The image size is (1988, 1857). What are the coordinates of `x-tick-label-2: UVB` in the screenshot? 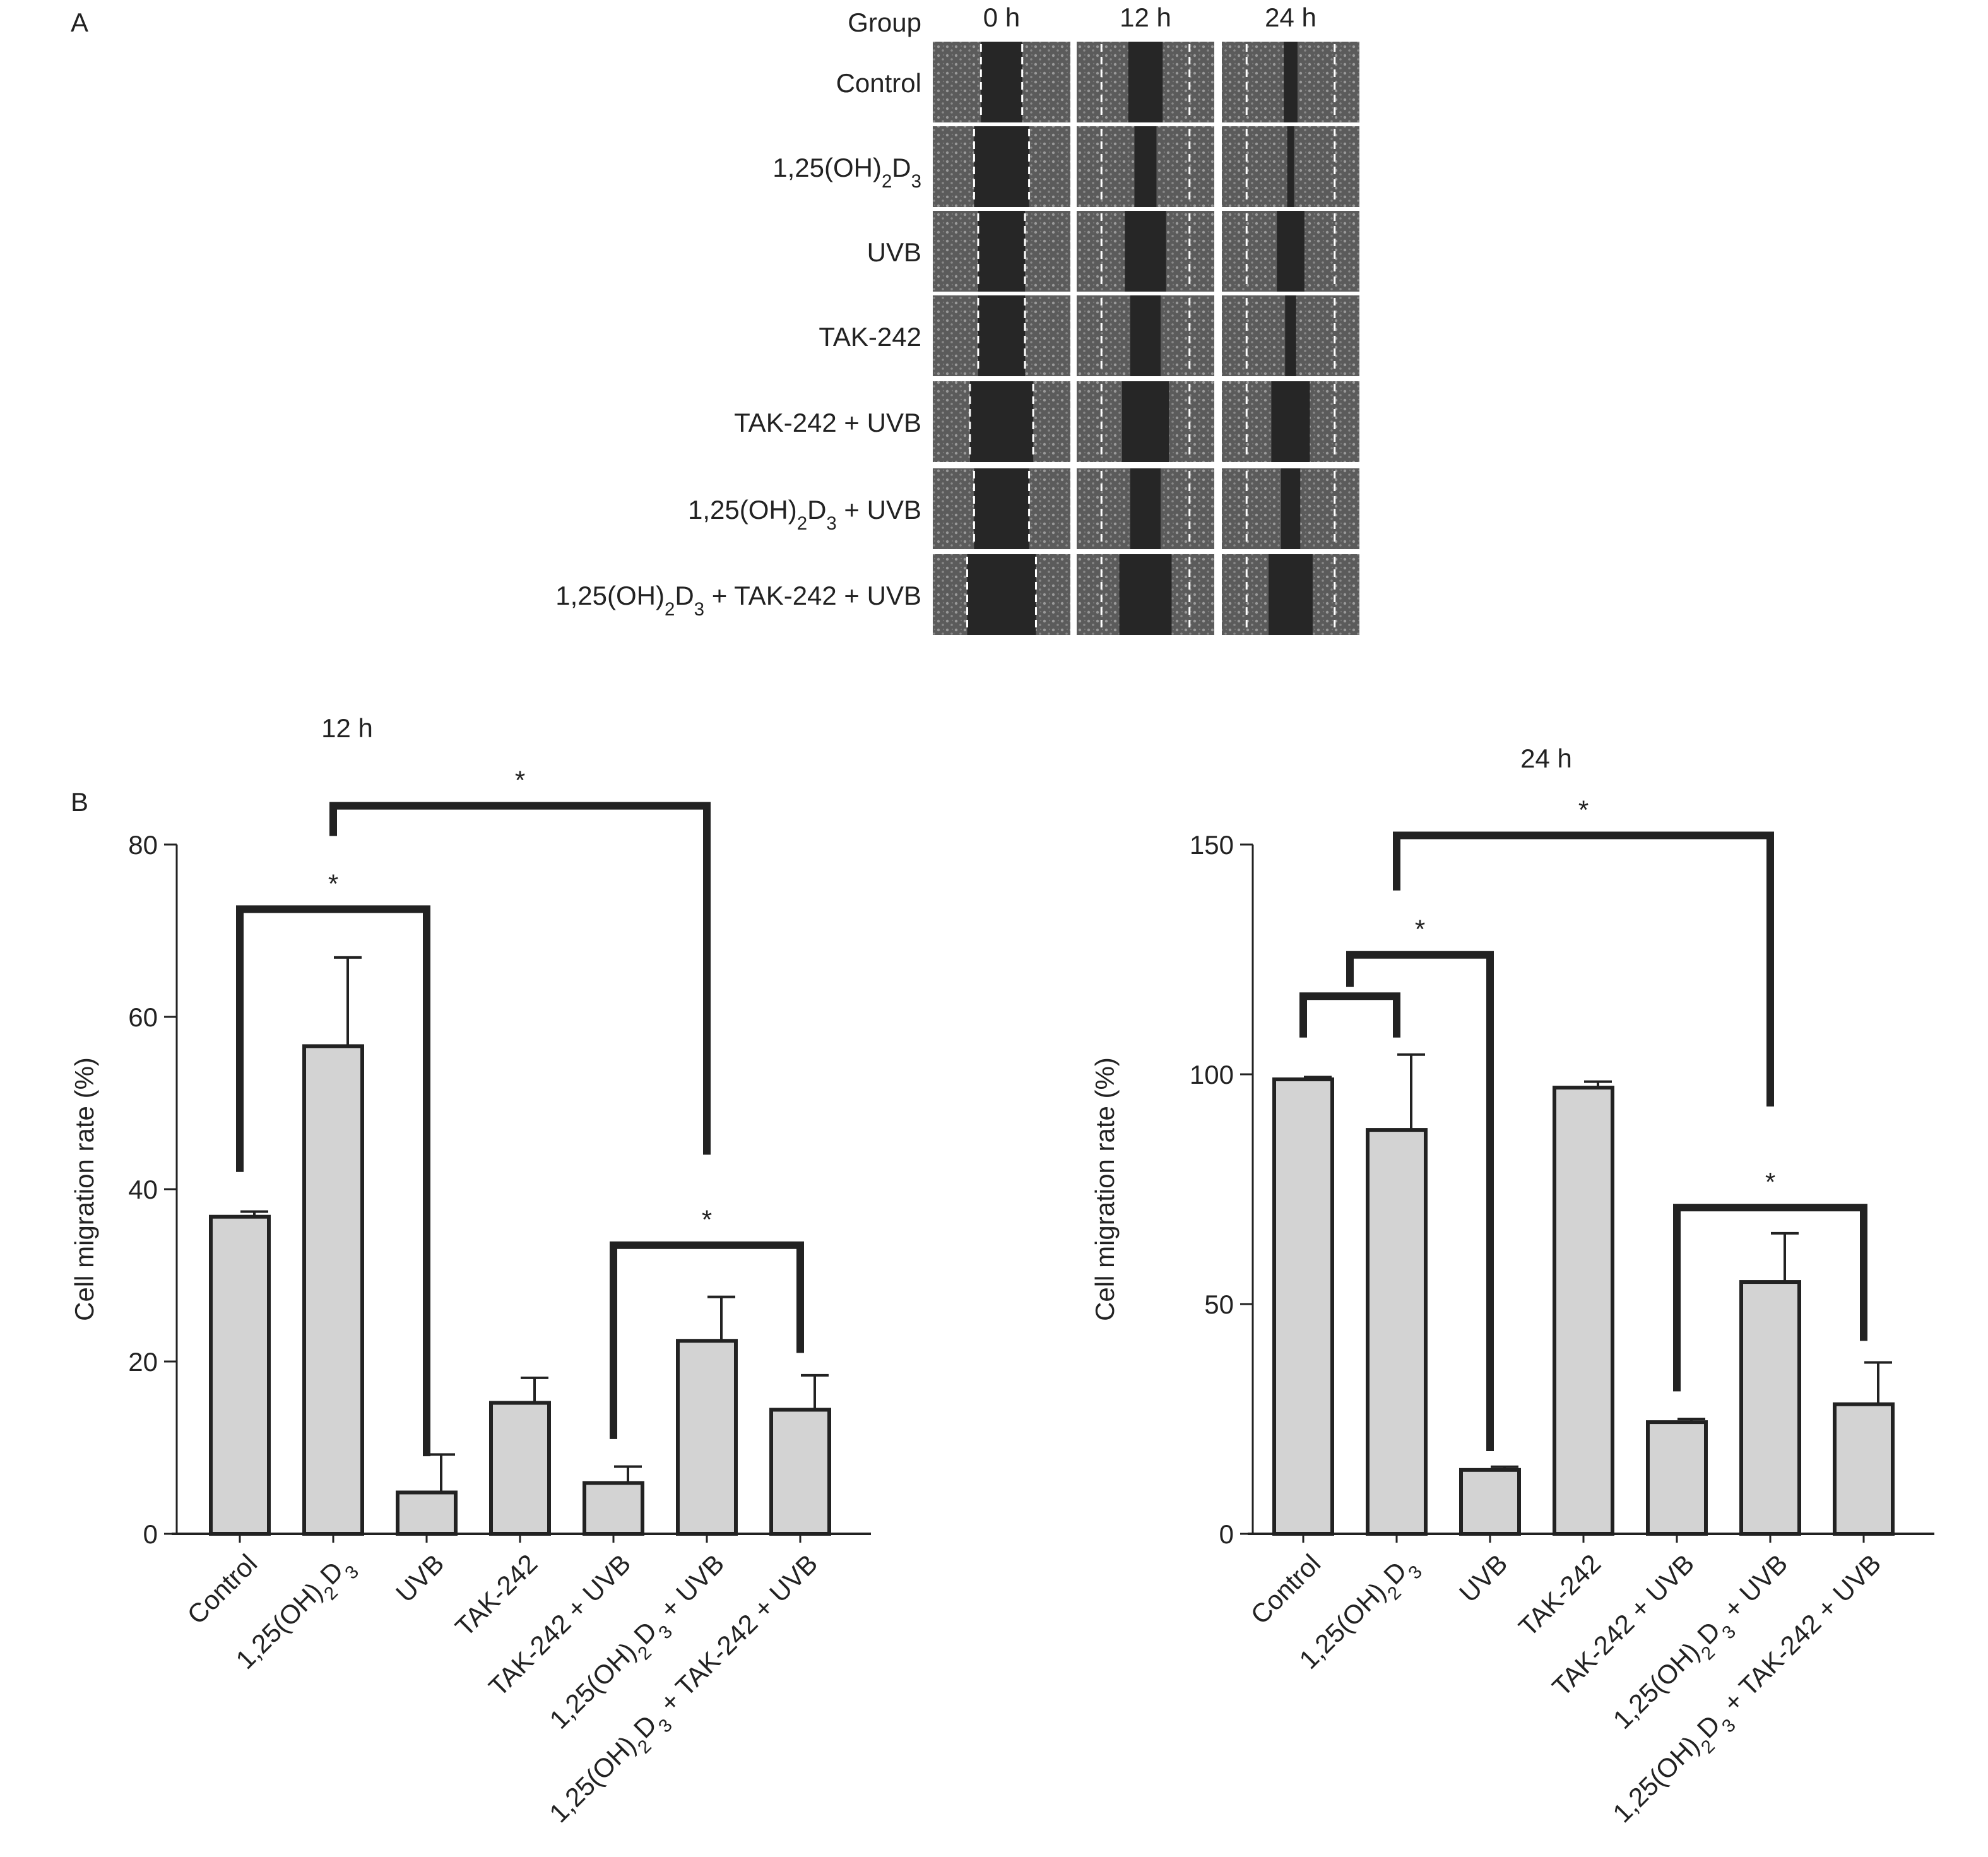 It's located at (419, 1578).